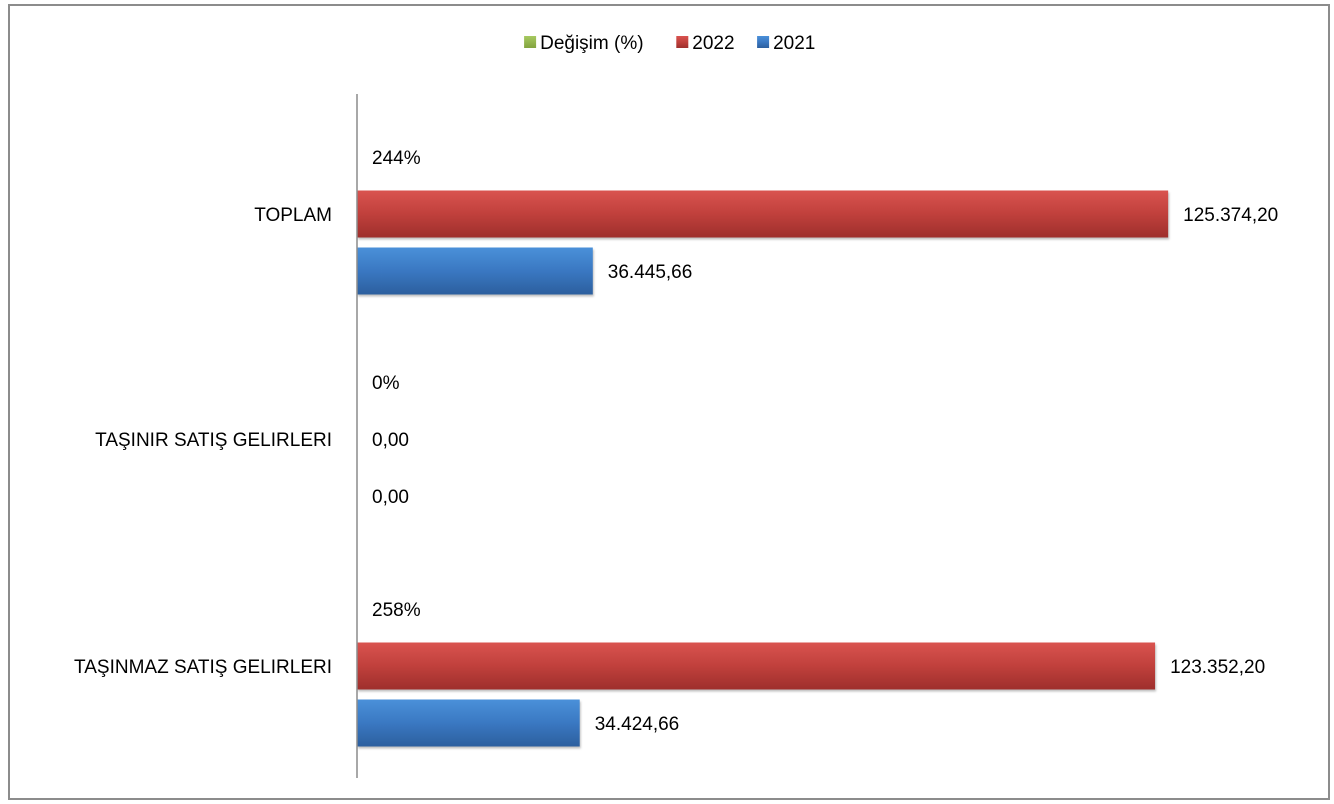  What do you see at coordinates (396, 158) in the screenshot?
I see `data-label: 244%` at bounding box center [396, 158].